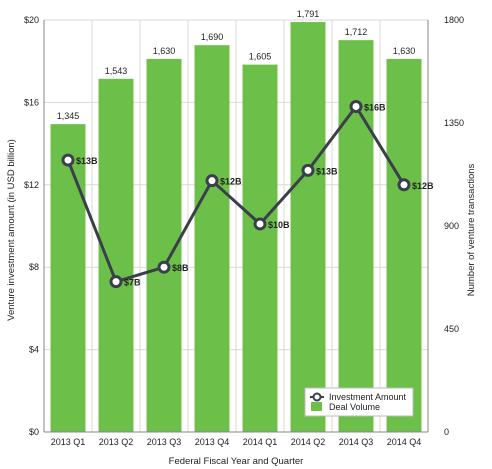  Describe the element at coordinates (68, 116) in the screenshot. I see `bar-data-label: 1,345` at that location.